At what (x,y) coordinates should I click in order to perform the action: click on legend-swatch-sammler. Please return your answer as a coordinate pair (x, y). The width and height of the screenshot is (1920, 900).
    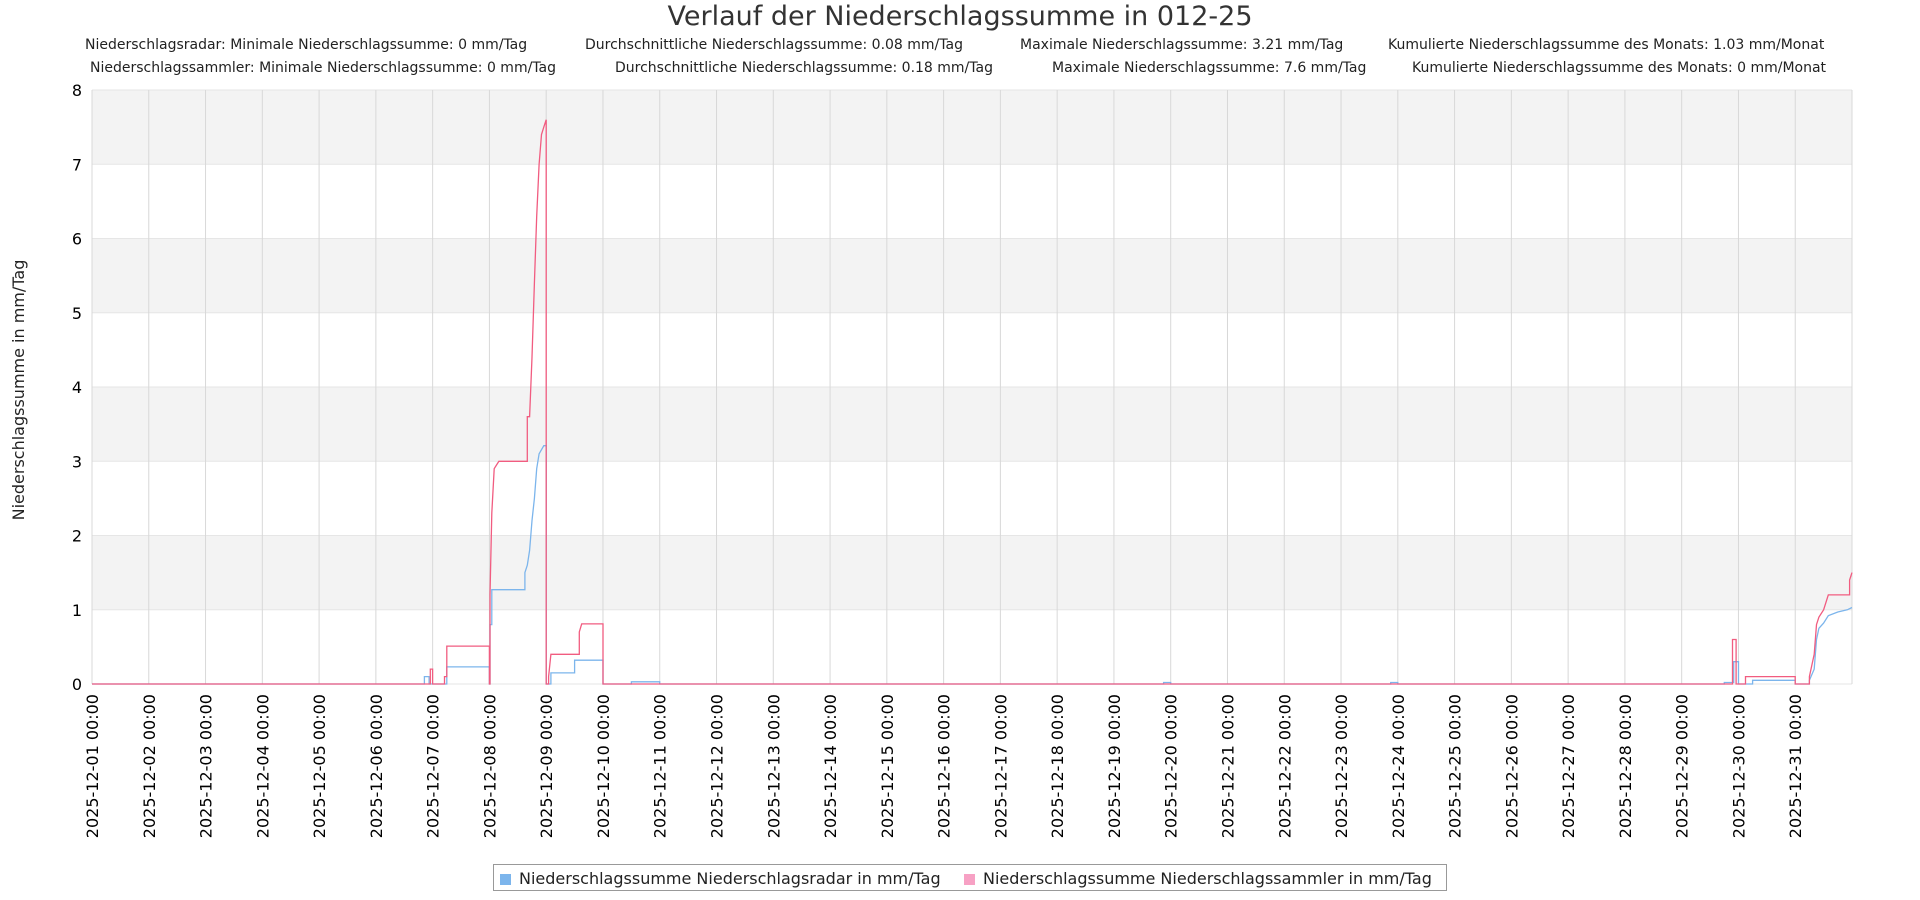
    Looking at the image, I should click on (969, 879).